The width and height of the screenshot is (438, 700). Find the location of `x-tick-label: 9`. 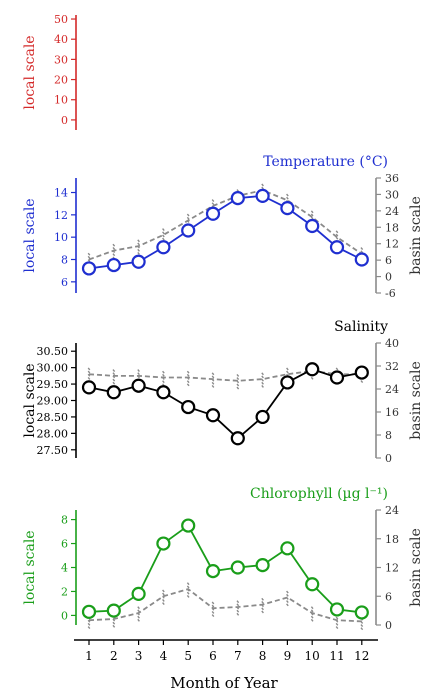

x-tick-label: 9 is located at coordinates (288, 656).